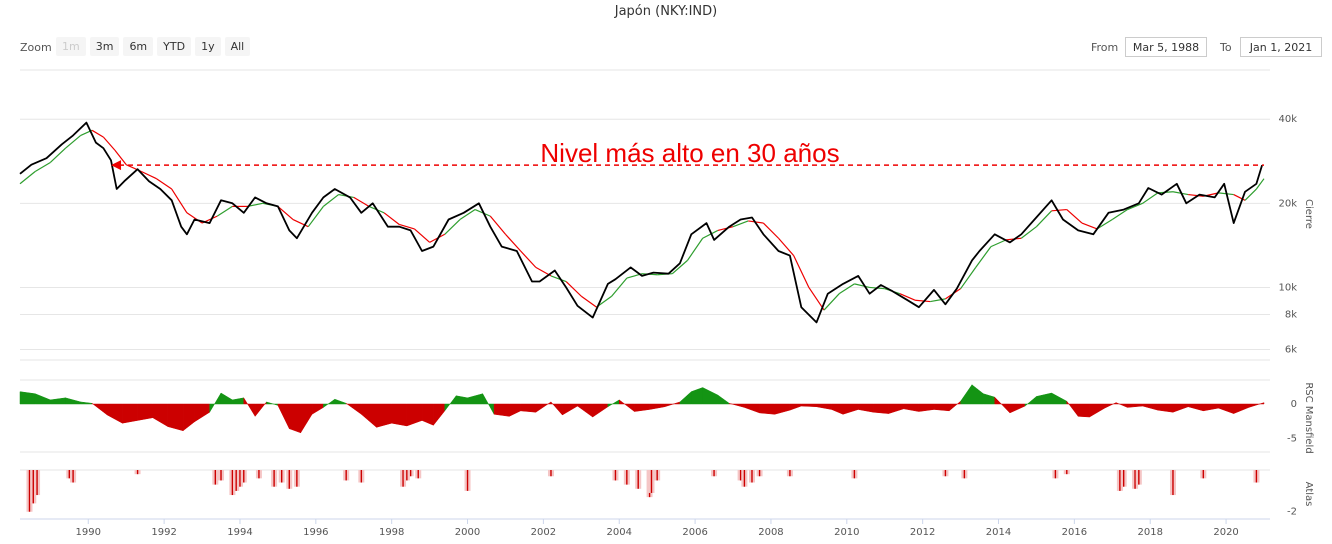 The width and height of the screenshot is (1332, 544). What do you see at coordinates (237, 46) in the screenshot?
I see `zoom-all-button: All` at bounding box center [237, 46].